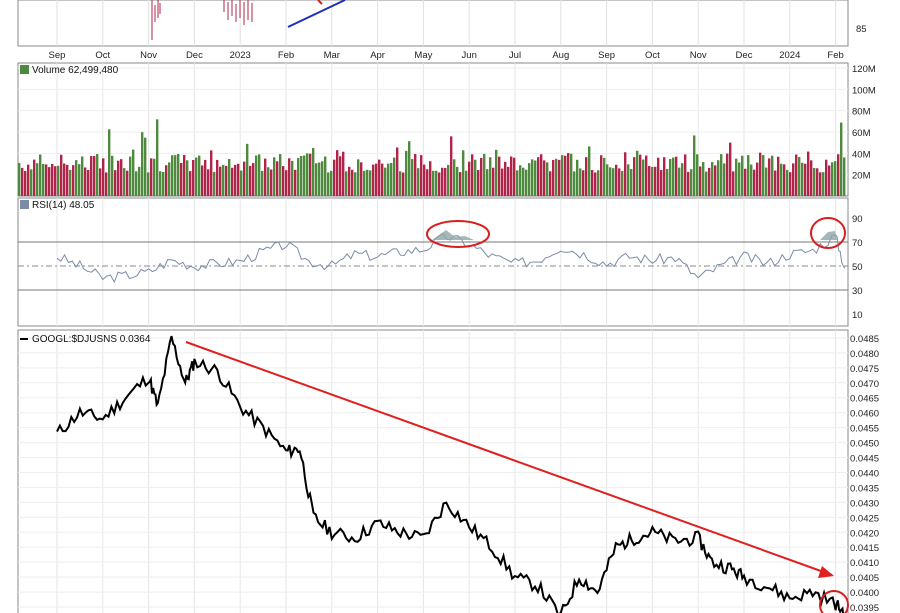  What do you see at coordinates (864, 563) in the screenshot?
I see `y-axis-label: 0.0410` at bounding box center [864, 563].